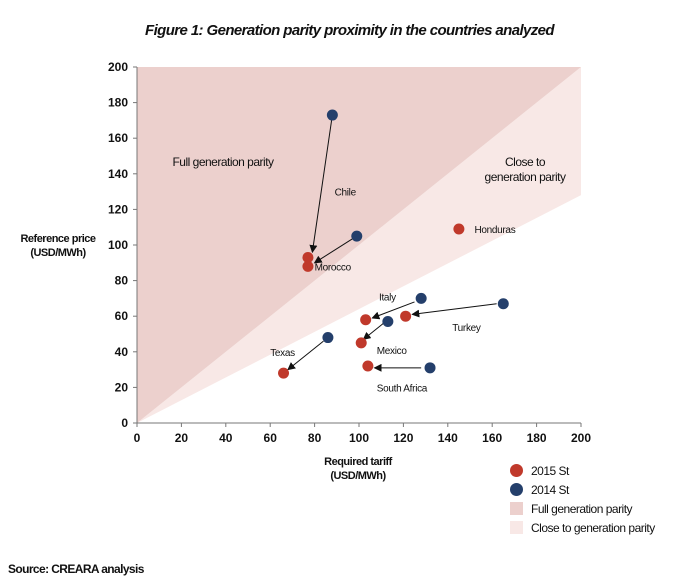  I want to click on y-tick-label: 40, so click(122, 352).